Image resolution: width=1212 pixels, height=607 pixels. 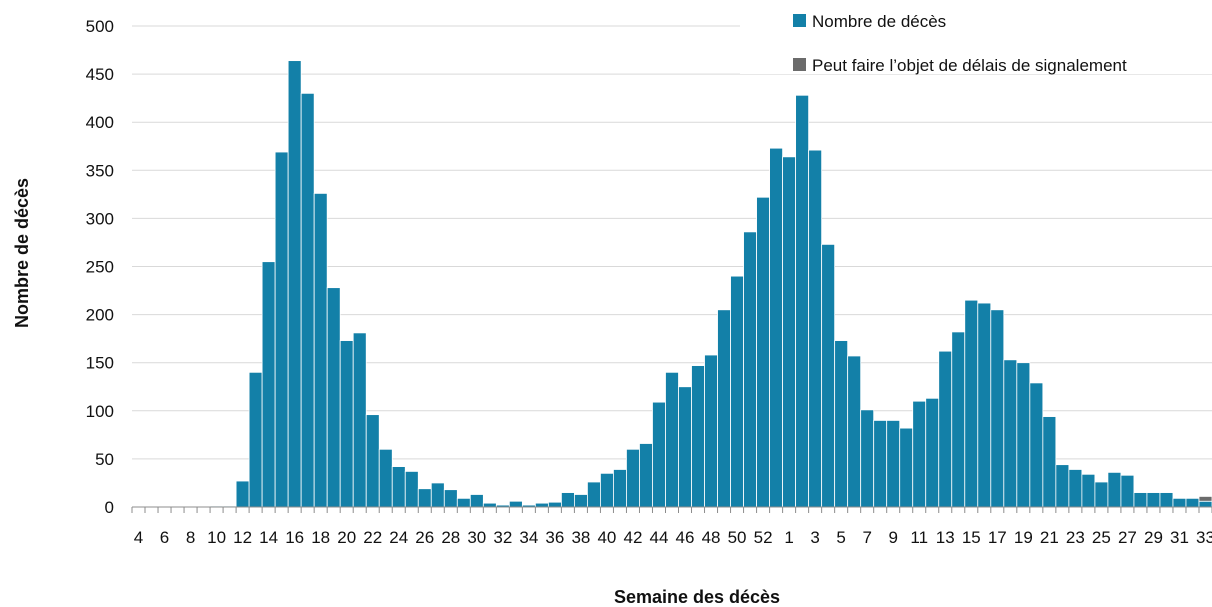 What do you see at coordinates (1127, 537) in the screenshot?
I see `x-tick-label: 27` at bounding box center [1127, 537].